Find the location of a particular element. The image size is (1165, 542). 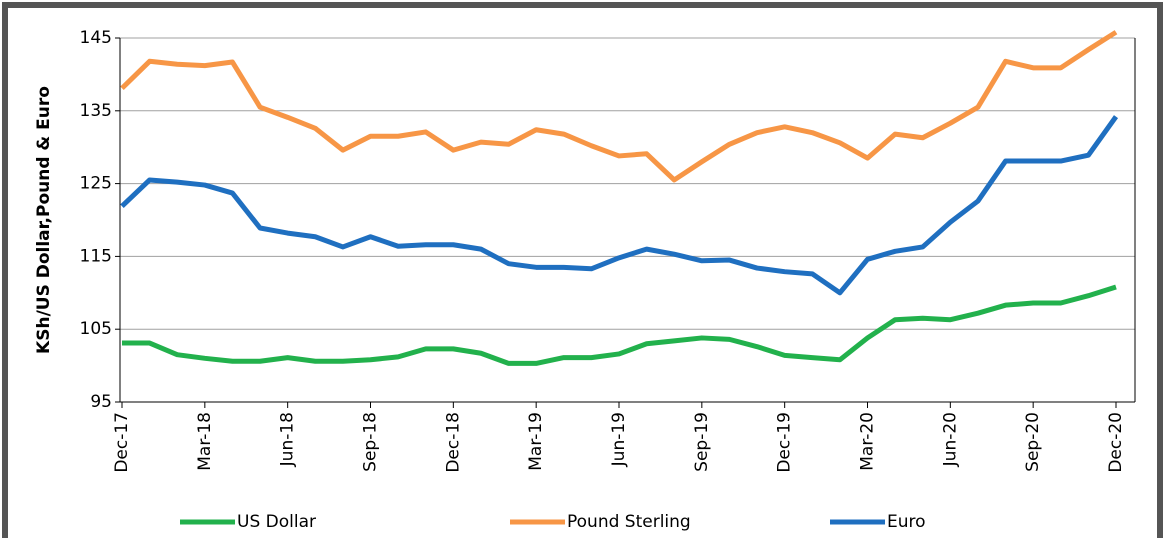

x-tick-label: Sep-20 is located at coordinates (1033, 442).